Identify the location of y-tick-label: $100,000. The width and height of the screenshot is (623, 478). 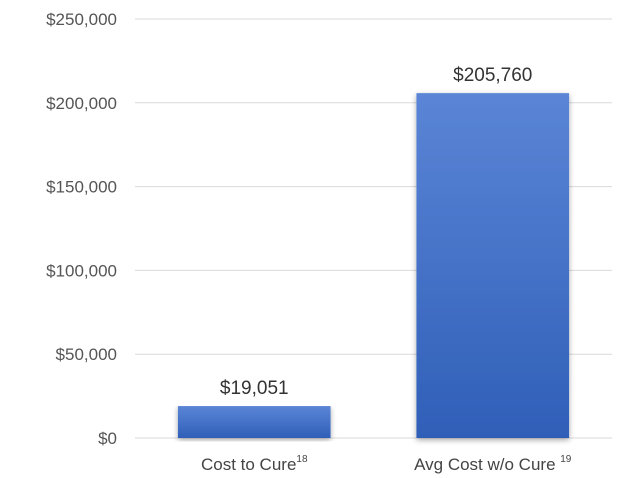
(81, 270).